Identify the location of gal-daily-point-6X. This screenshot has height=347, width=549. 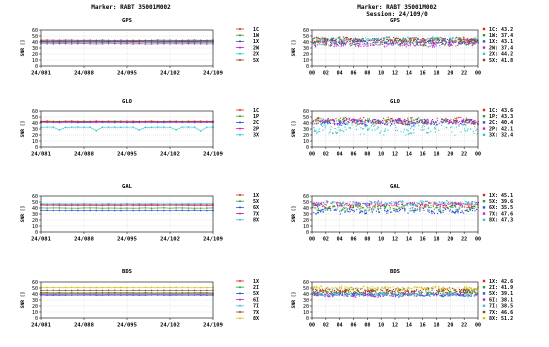
(84, 210).